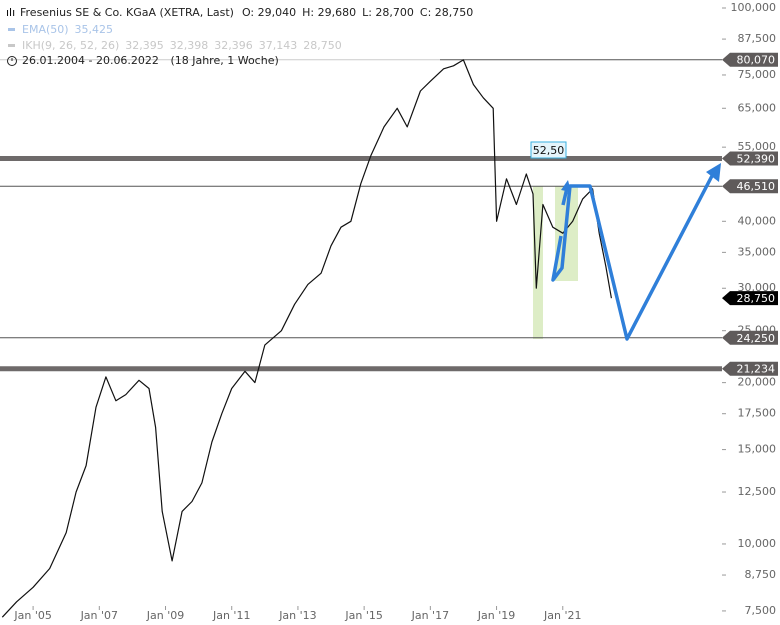  Describe the element at coordinates (754, 7) in the screenshot. I see `y-tick-label: 100,000` at that location.